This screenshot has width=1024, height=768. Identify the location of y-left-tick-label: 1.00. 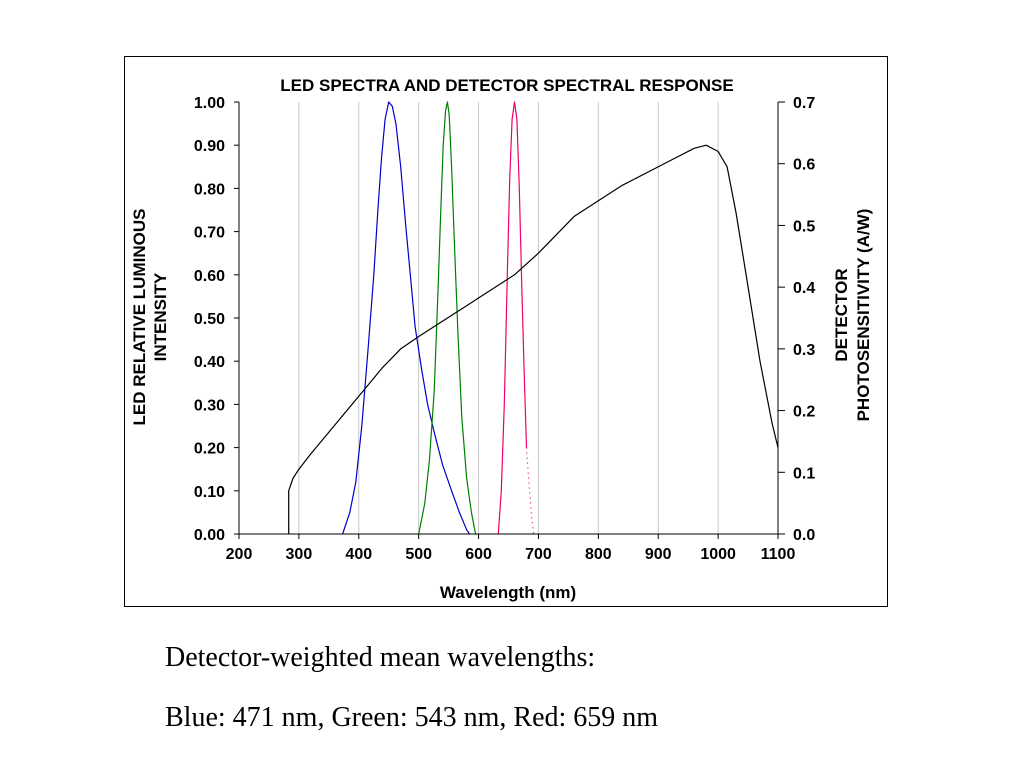
(209, 103).